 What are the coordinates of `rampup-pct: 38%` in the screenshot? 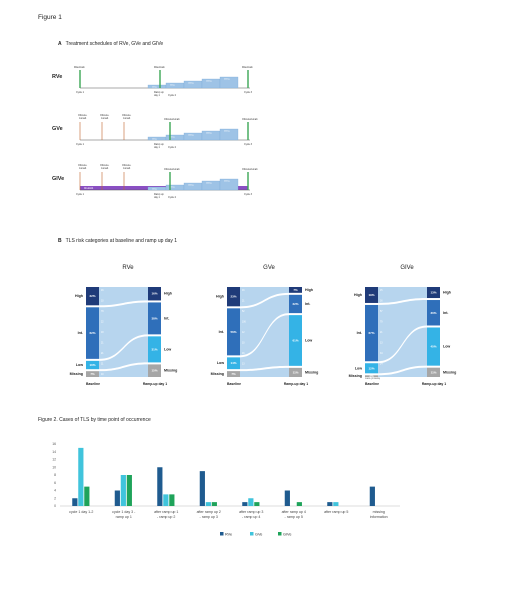 It's located at (154, 318).